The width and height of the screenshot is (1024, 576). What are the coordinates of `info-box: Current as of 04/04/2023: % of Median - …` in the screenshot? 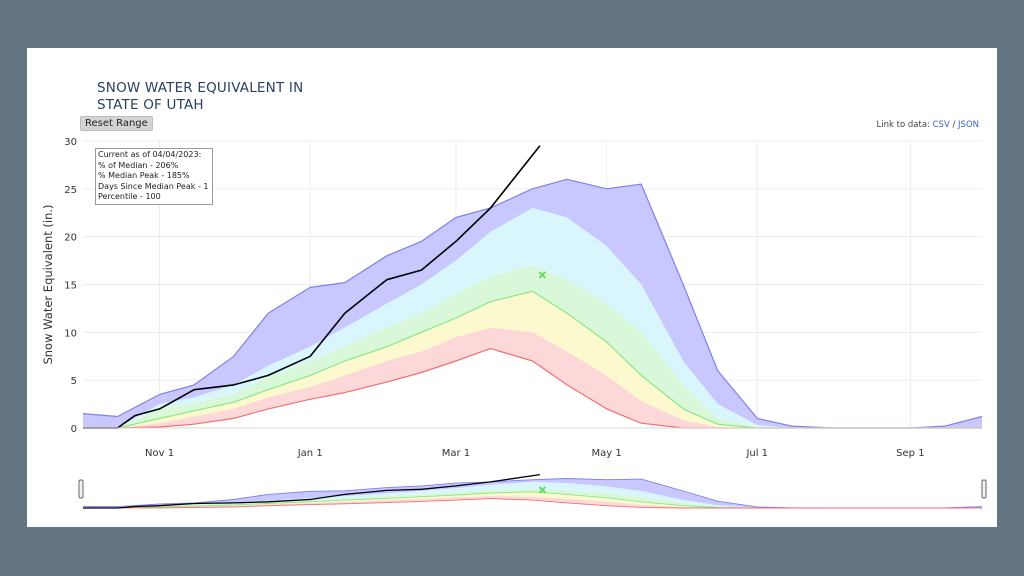 It's located at (154, 176).